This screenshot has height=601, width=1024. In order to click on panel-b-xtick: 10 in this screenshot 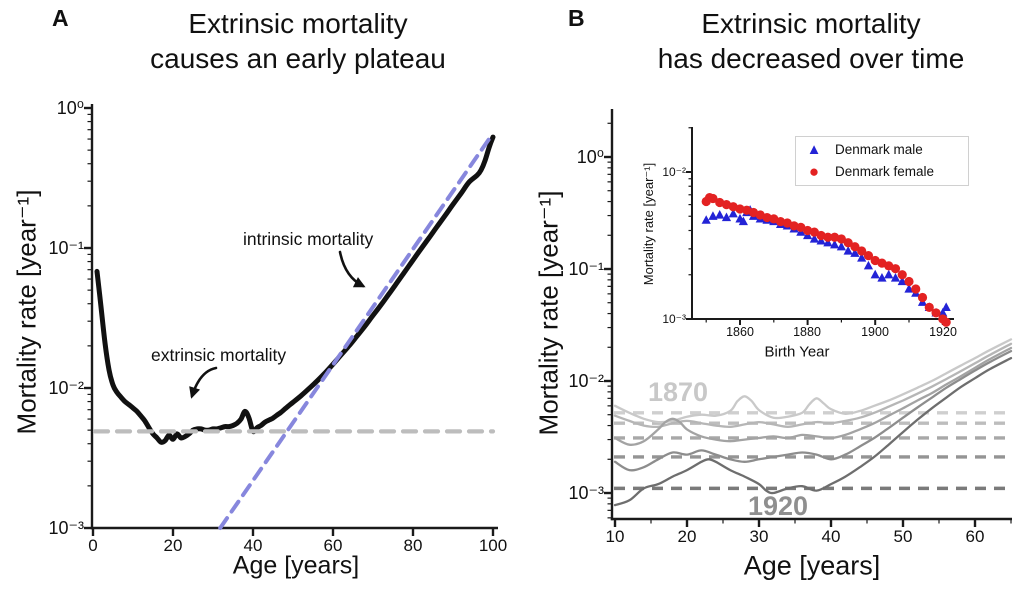, I will do `click(615, 536)`.